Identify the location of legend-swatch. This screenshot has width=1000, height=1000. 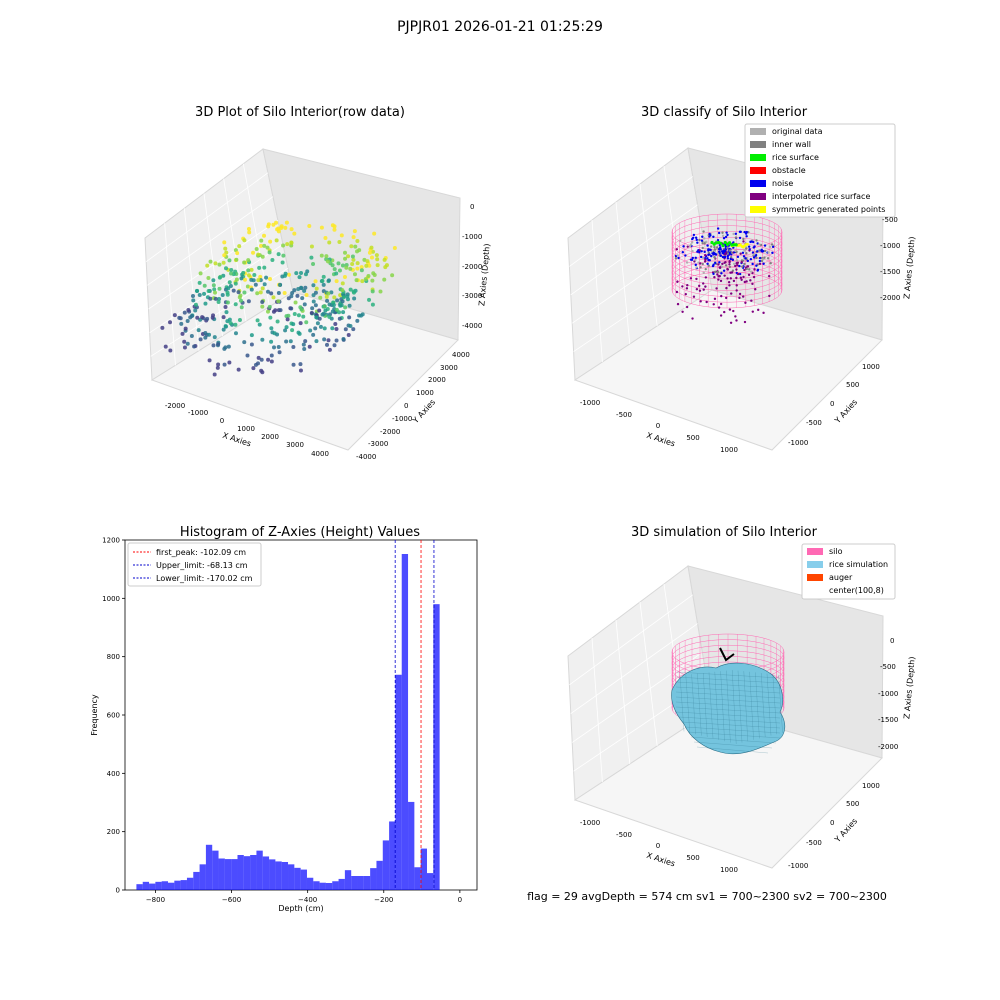
(758, 131).